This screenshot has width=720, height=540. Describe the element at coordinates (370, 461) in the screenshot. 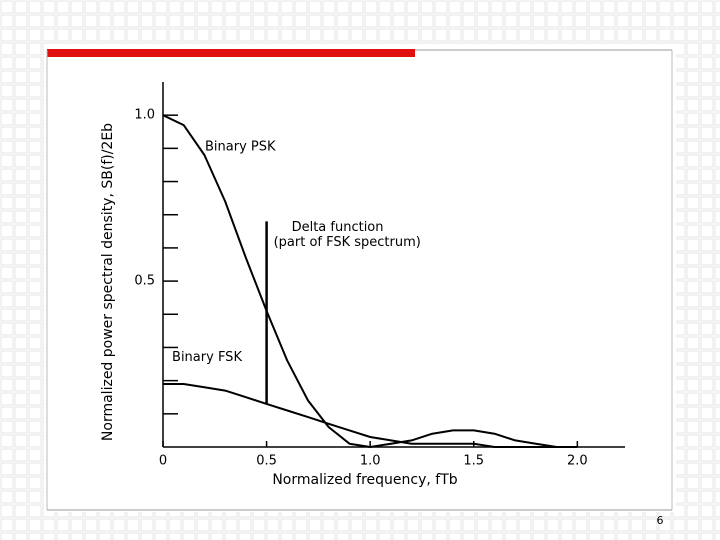

I see `x-tick-label: 1.0` at that location.